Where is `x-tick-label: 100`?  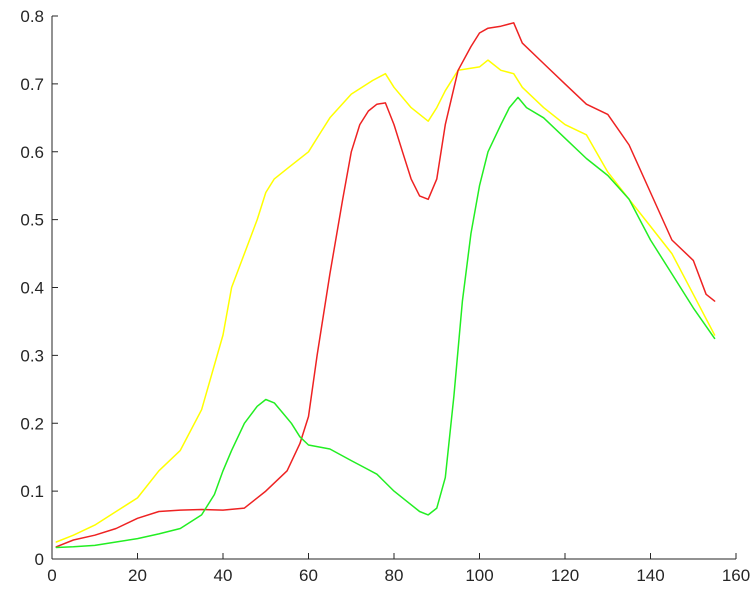
x-tick-label: 100 is located at coordinates (479, 575).